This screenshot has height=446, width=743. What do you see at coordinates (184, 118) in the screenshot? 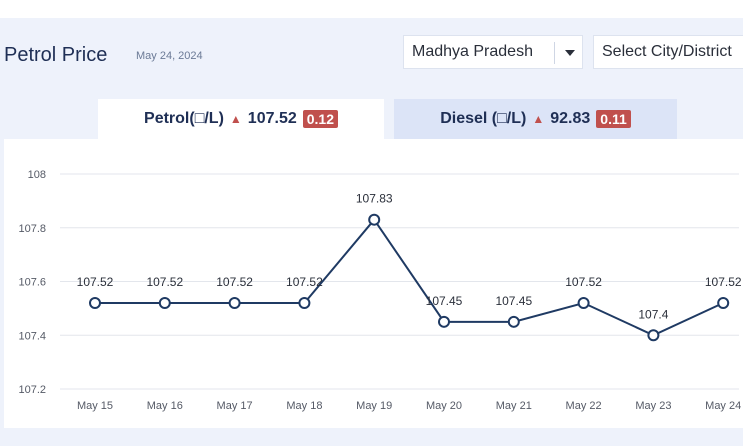
I see `tab-petrol-label: Petrol(□/L)` at bounding box center [184, 118].